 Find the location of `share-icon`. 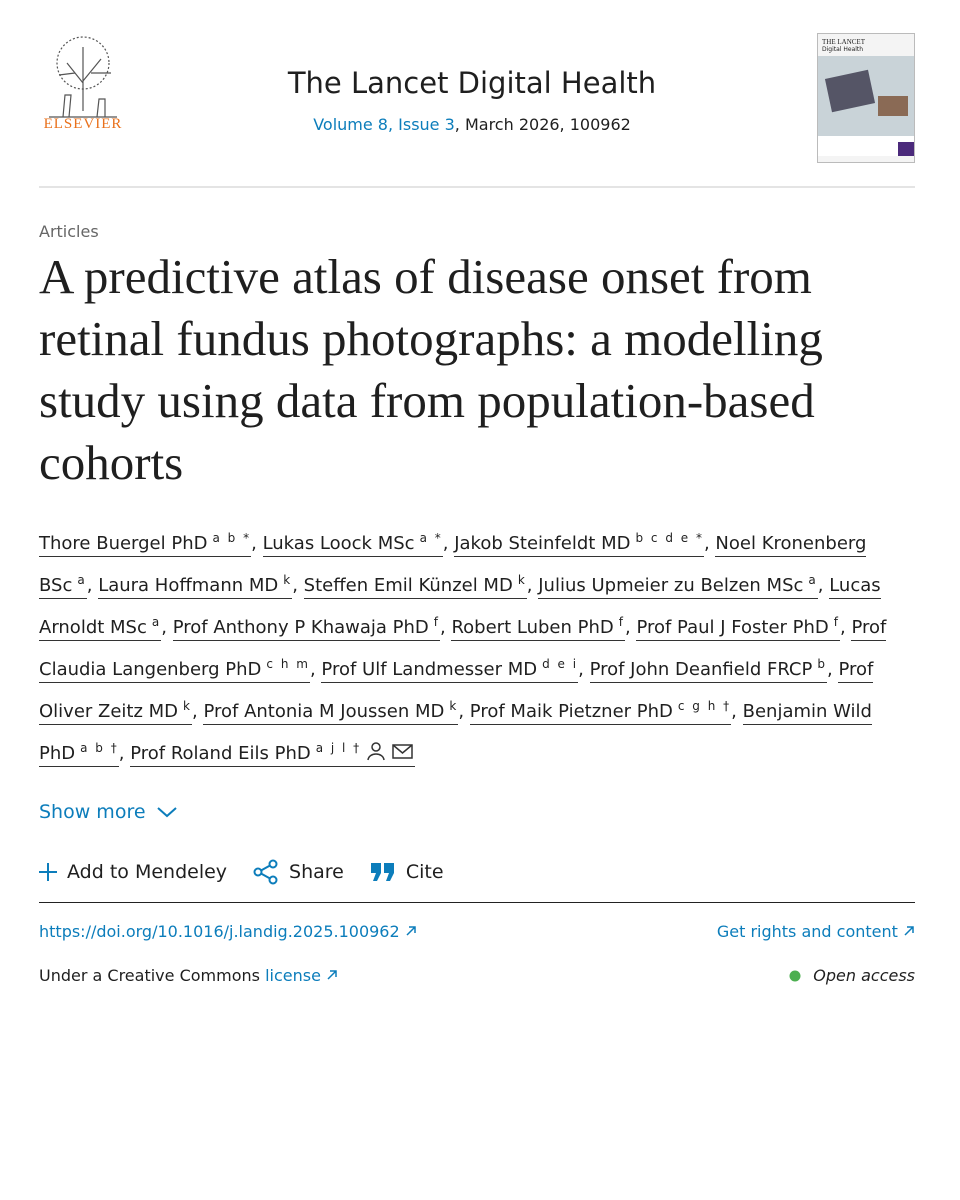

share-icon is located at coordinates (265, 872).